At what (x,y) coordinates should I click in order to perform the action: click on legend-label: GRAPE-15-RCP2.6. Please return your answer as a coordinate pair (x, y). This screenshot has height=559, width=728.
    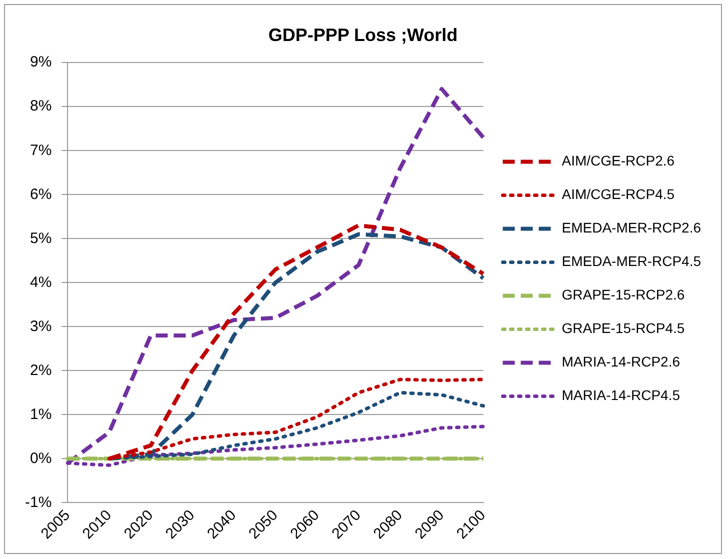
    Looking at the image, I should click on (623, 294).